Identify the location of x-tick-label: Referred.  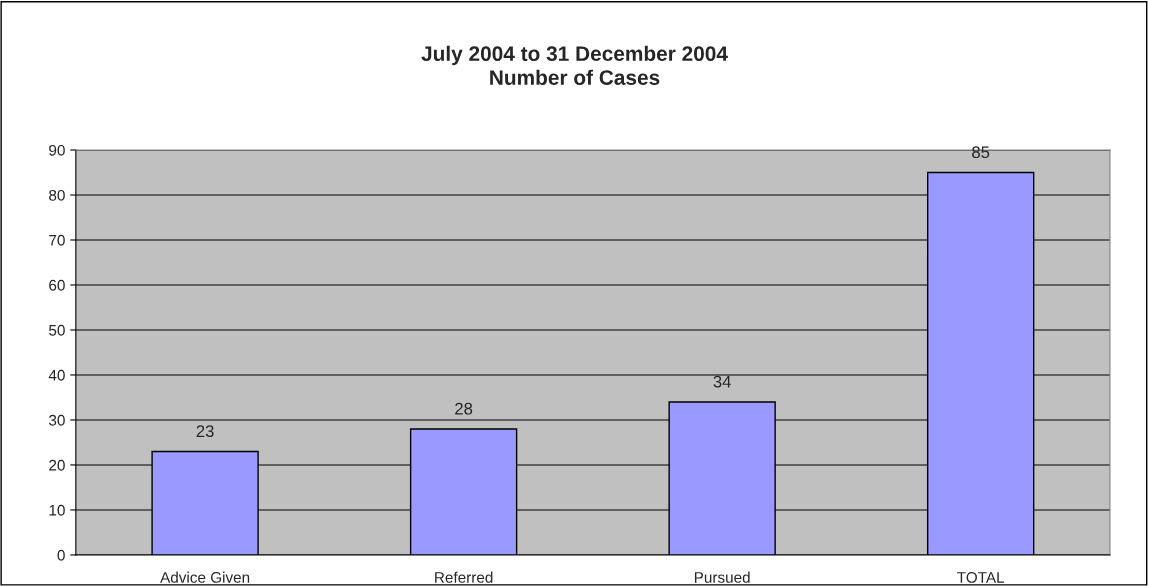
(464, 577).